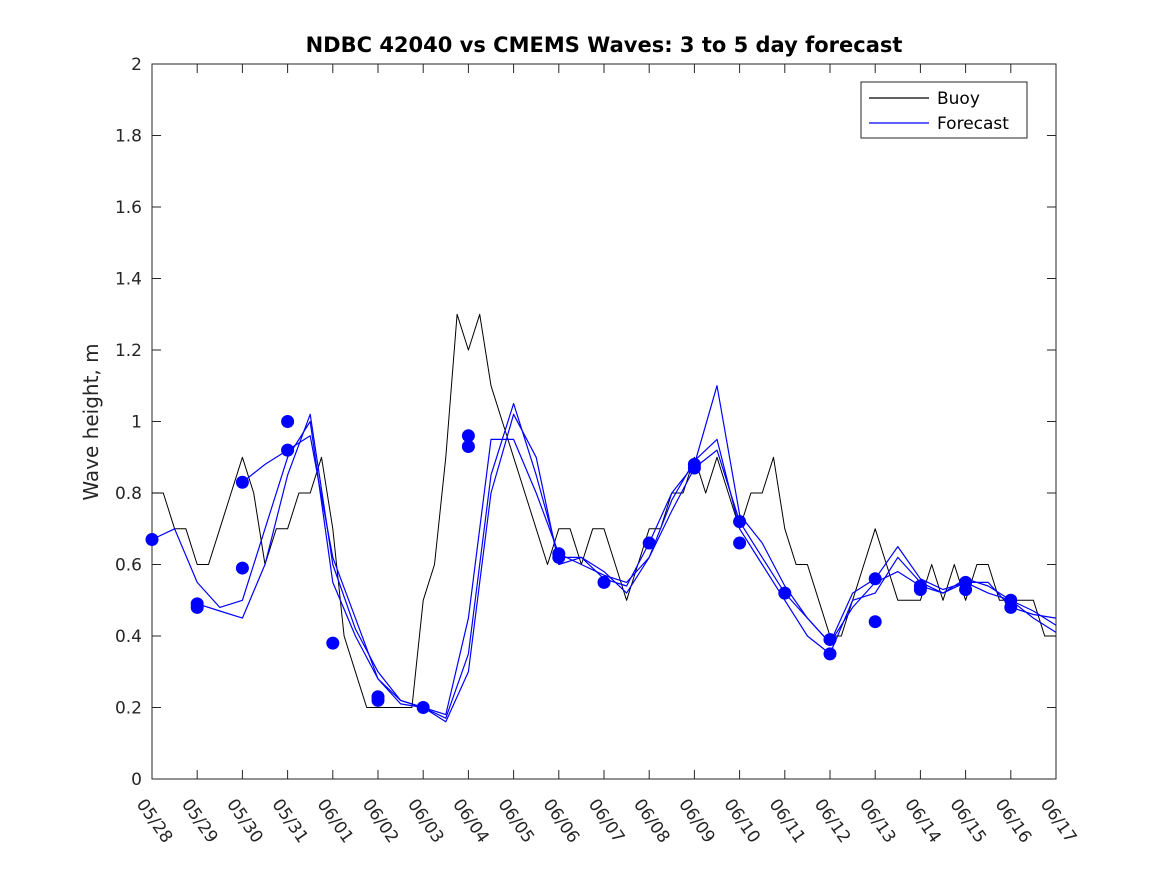 The image size is (1167, 875). What do you see at coordinates (696, 821) in the screenshot?
I see `x-tick-label: 06/09` at bounding box center [696, 821].